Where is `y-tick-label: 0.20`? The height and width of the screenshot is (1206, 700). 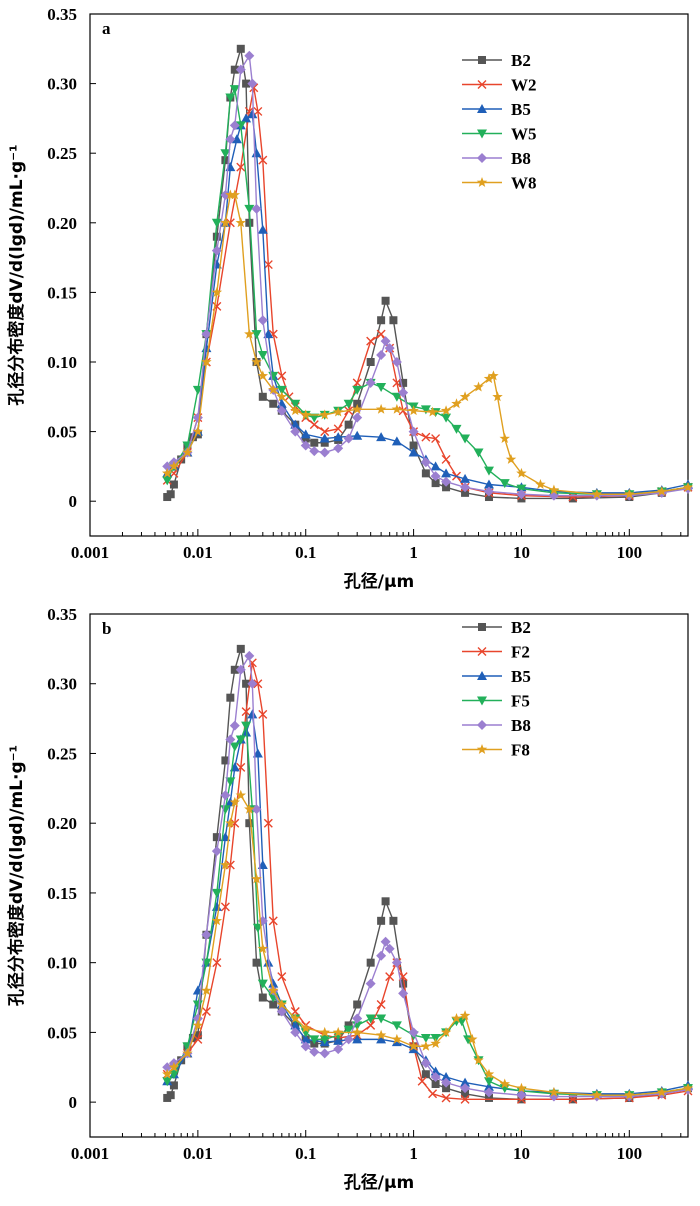 y-tick-label: 0.20 is located at coordinates (62, 823).